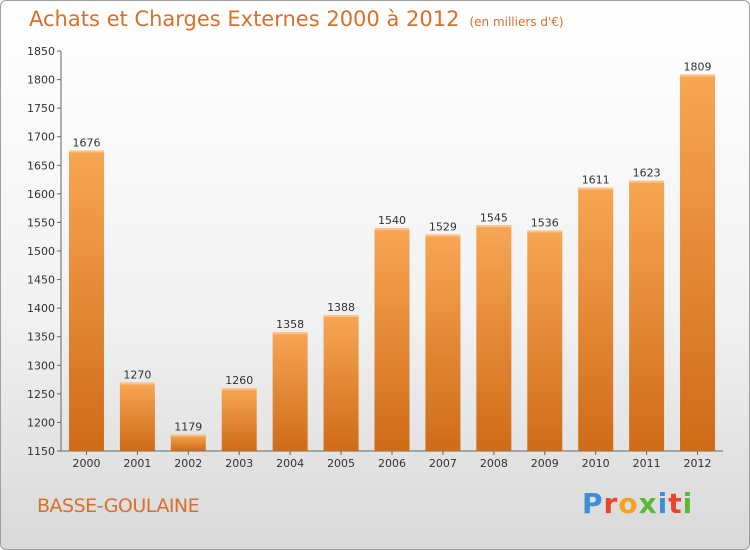 The width and height of the screenshot is (750, 550). I want to click on x-tick-label-2005: 2005, so click(341, 463).